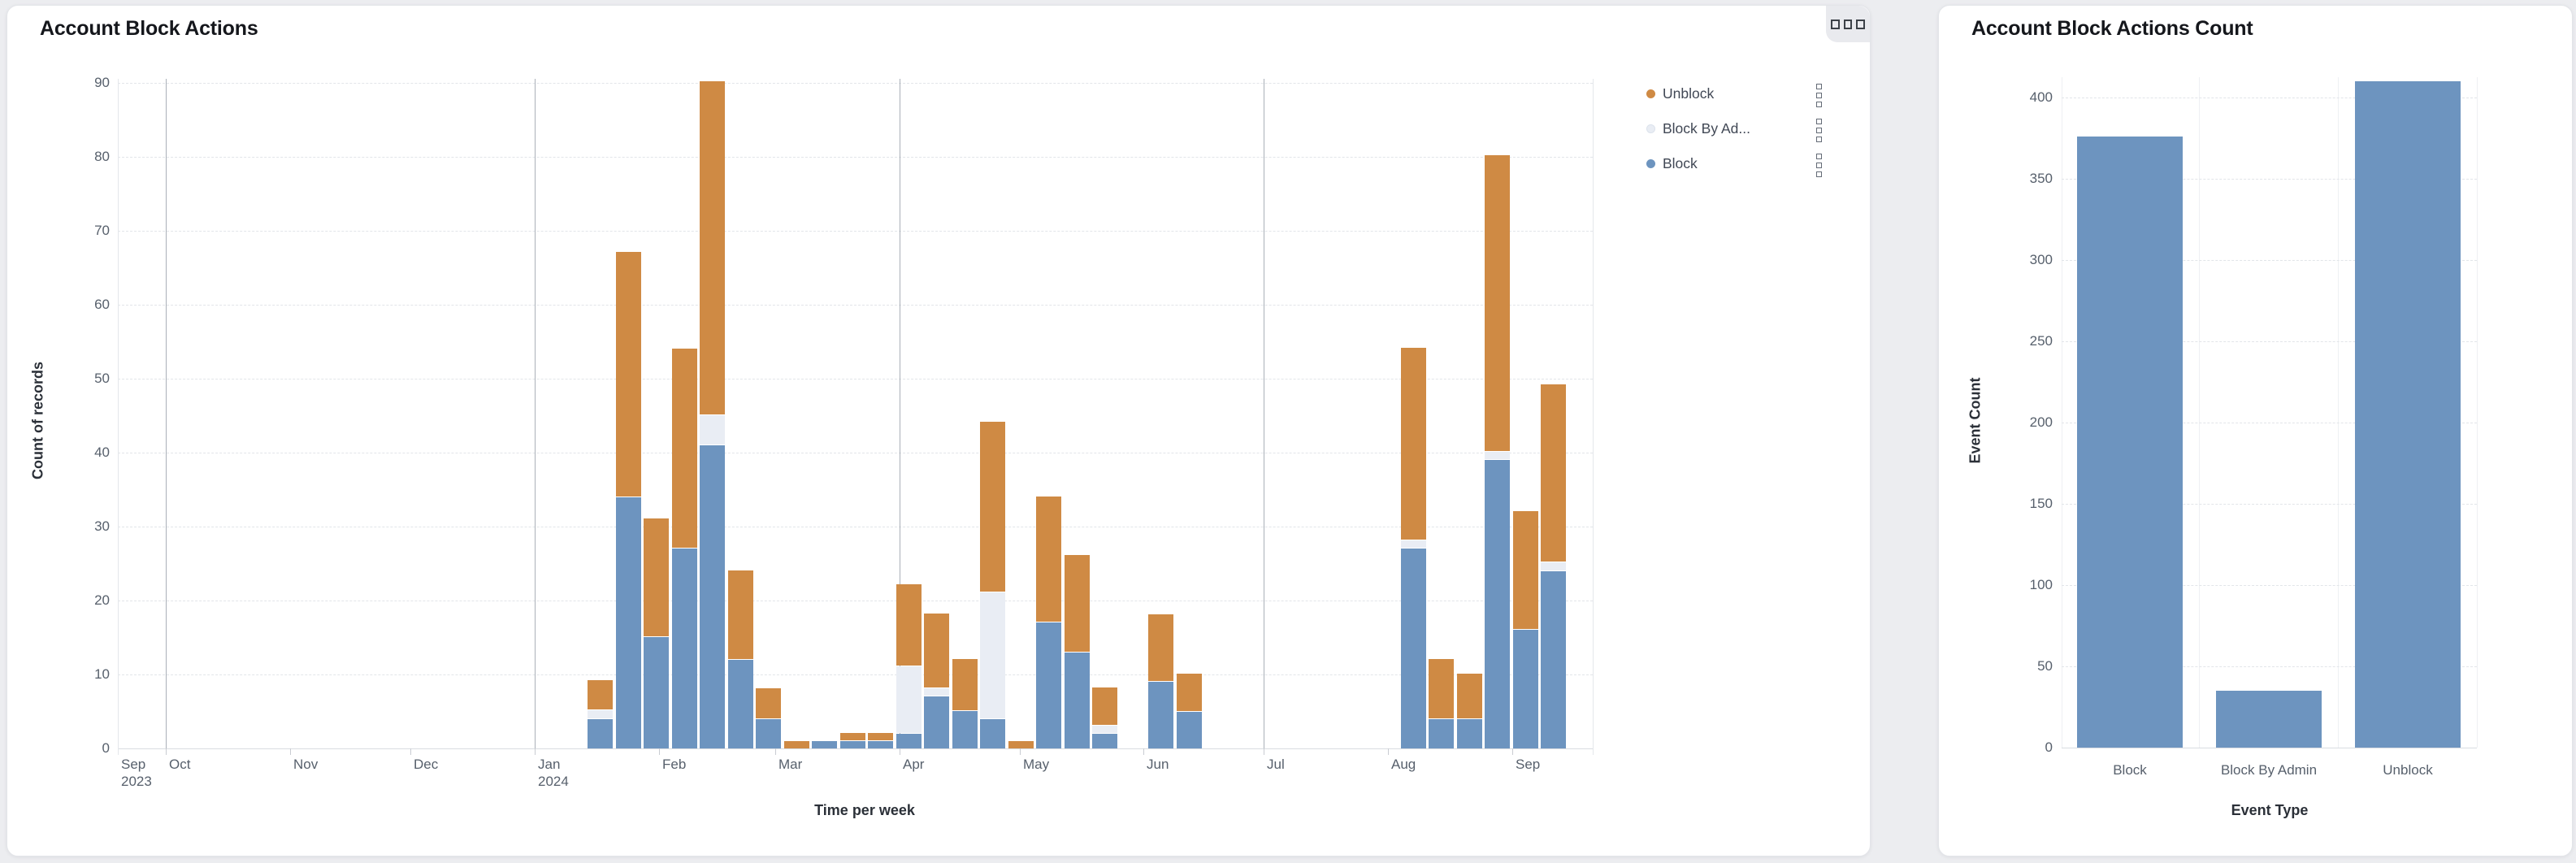  What do you see at coordinates (1819, 95) in the screenshot?
I see `legend-actions-button-unblock` at bounding box center [1819, 95].